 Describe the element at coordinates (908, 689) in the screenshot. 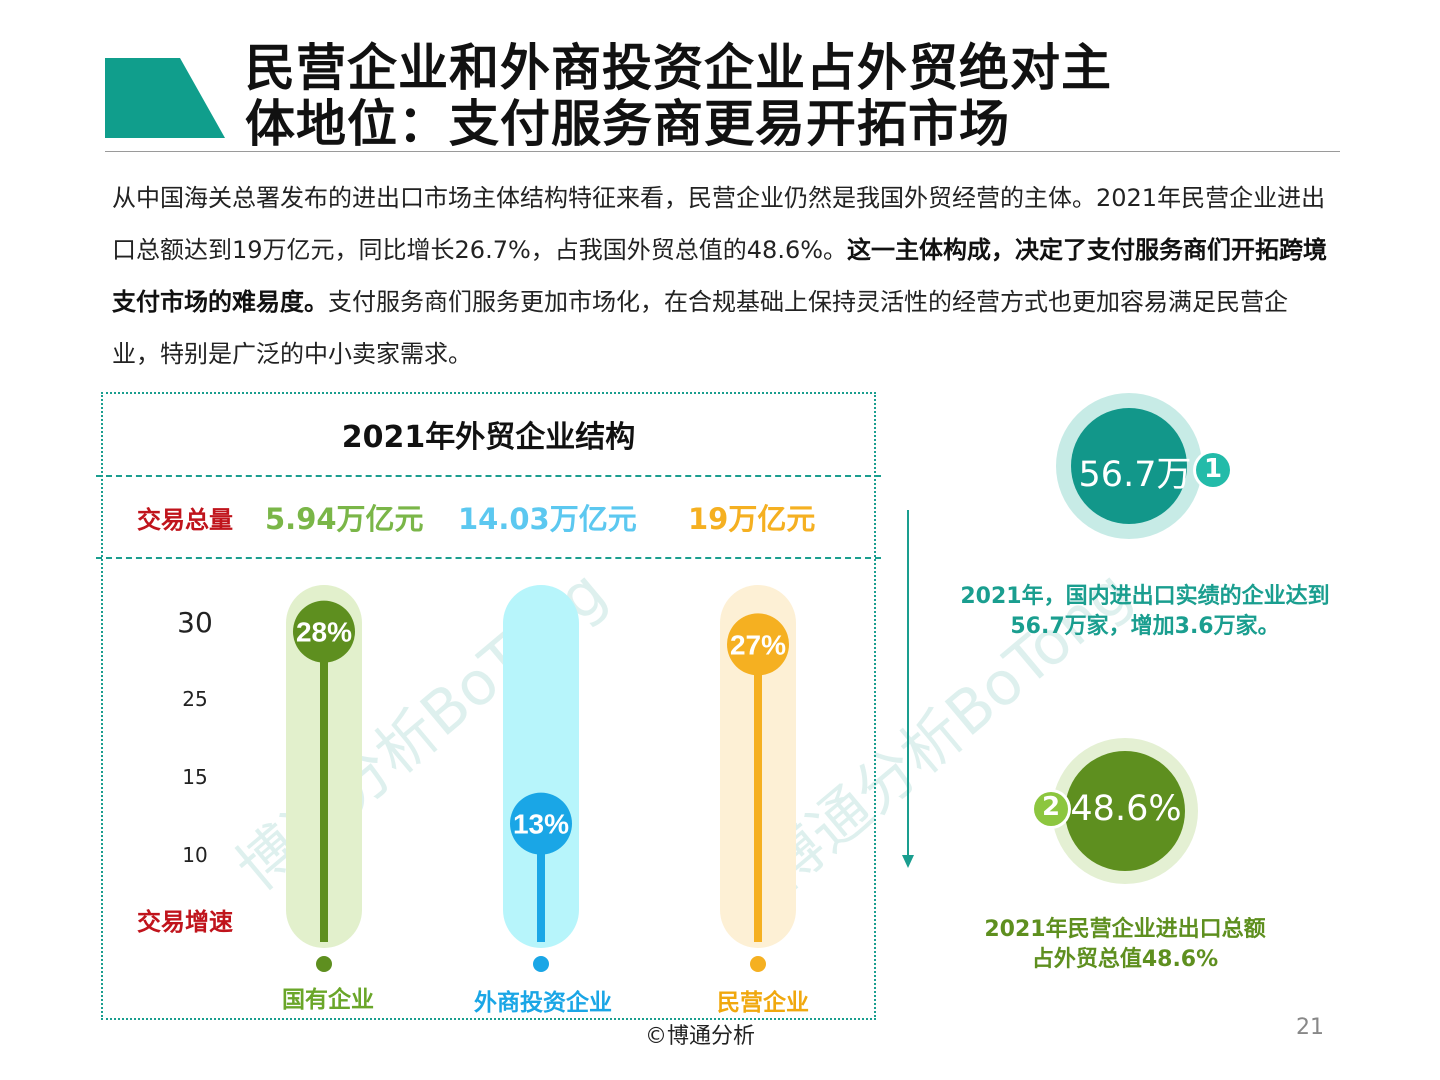

I see `down-arrow` at that location.